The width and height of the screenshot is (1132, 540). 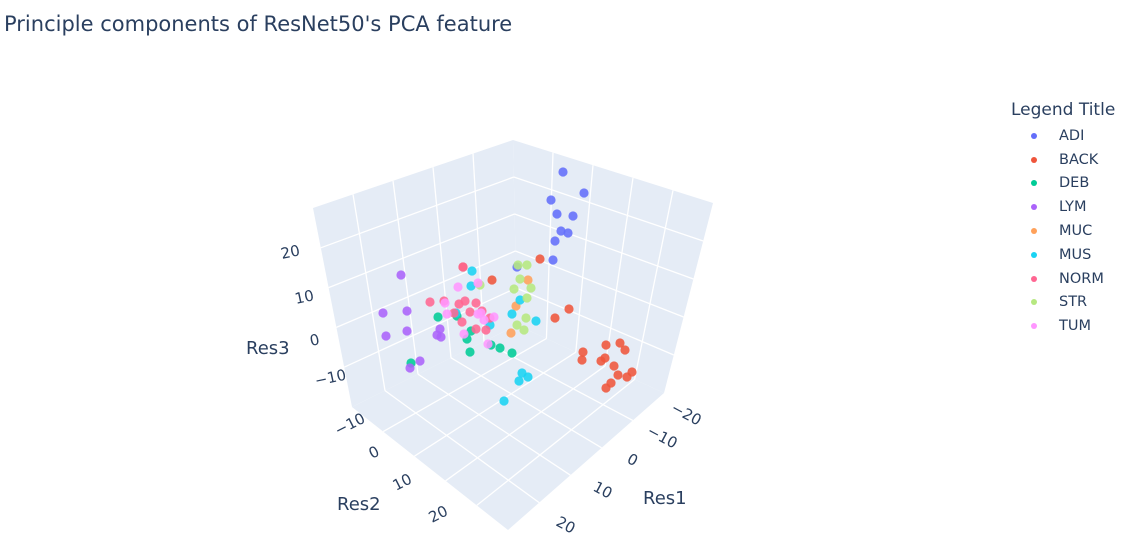 I want to click on legend-label: STR, so click(x=1073, y=302).